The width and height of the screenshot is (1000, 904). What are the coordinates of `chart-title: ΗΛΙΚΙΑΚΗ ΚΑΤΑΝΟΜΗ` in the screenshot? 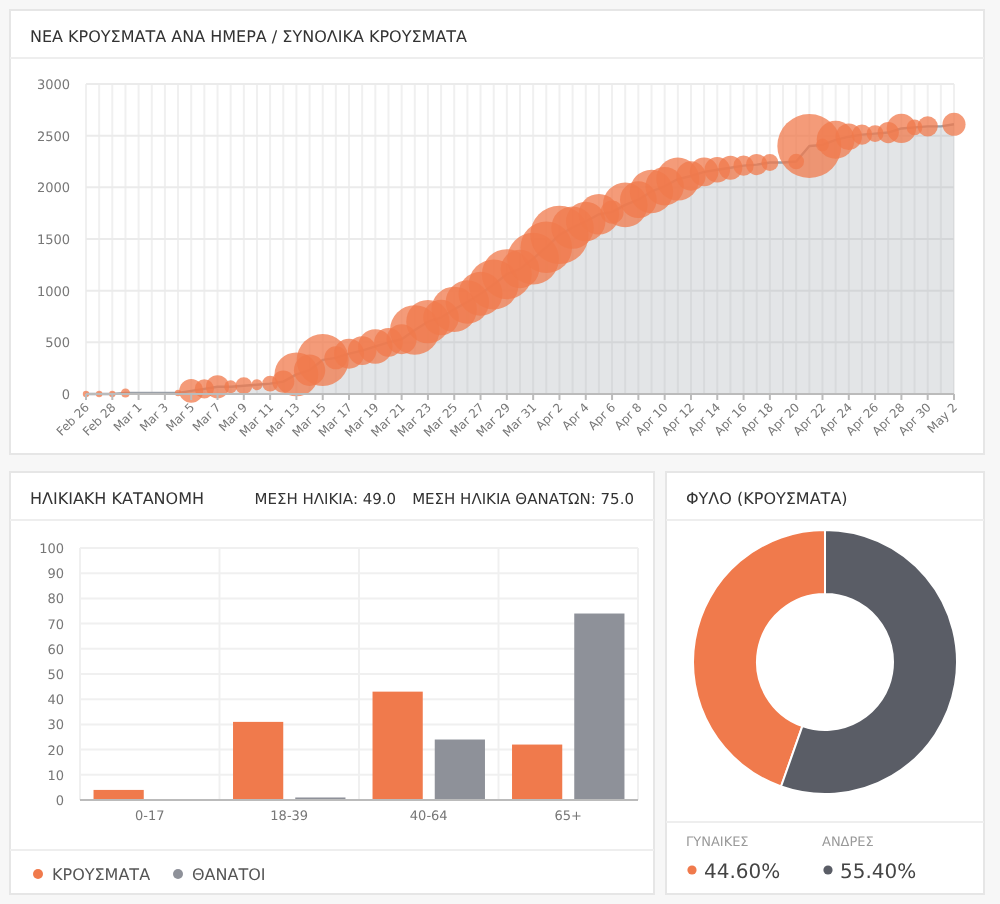 It's located at (117, 499).